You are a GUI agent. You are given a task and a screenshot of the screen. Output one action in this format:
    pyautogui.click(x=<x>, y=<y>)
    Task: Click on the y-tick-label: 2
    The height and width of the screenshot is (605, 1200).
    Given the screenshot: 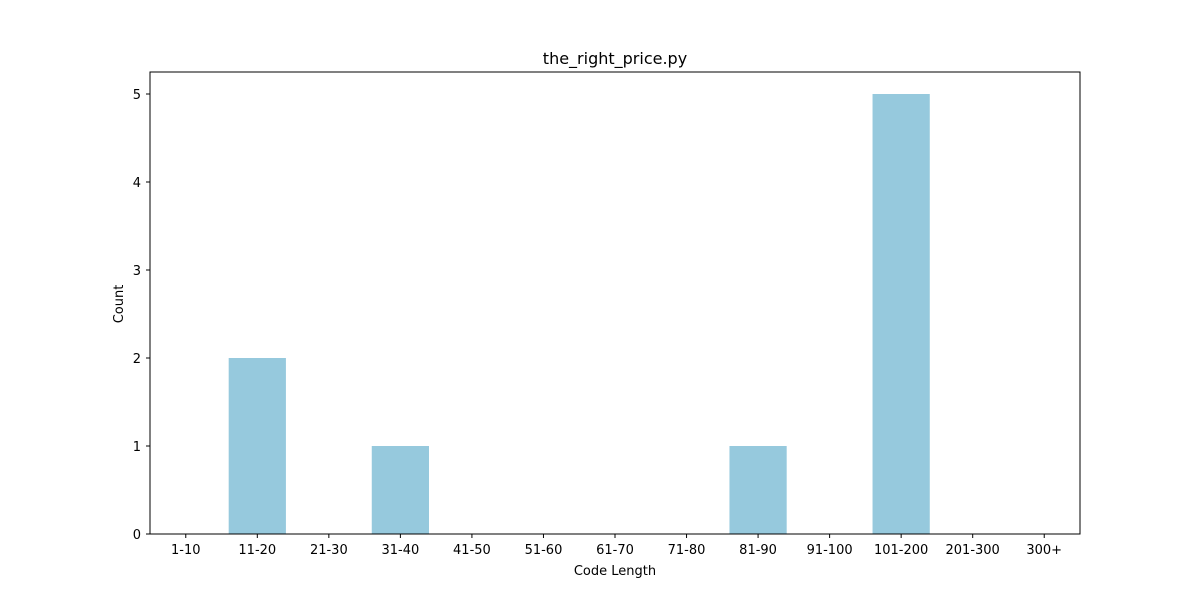 What is the action you would take?
    pyautogui.click(x=137, y=359)
    